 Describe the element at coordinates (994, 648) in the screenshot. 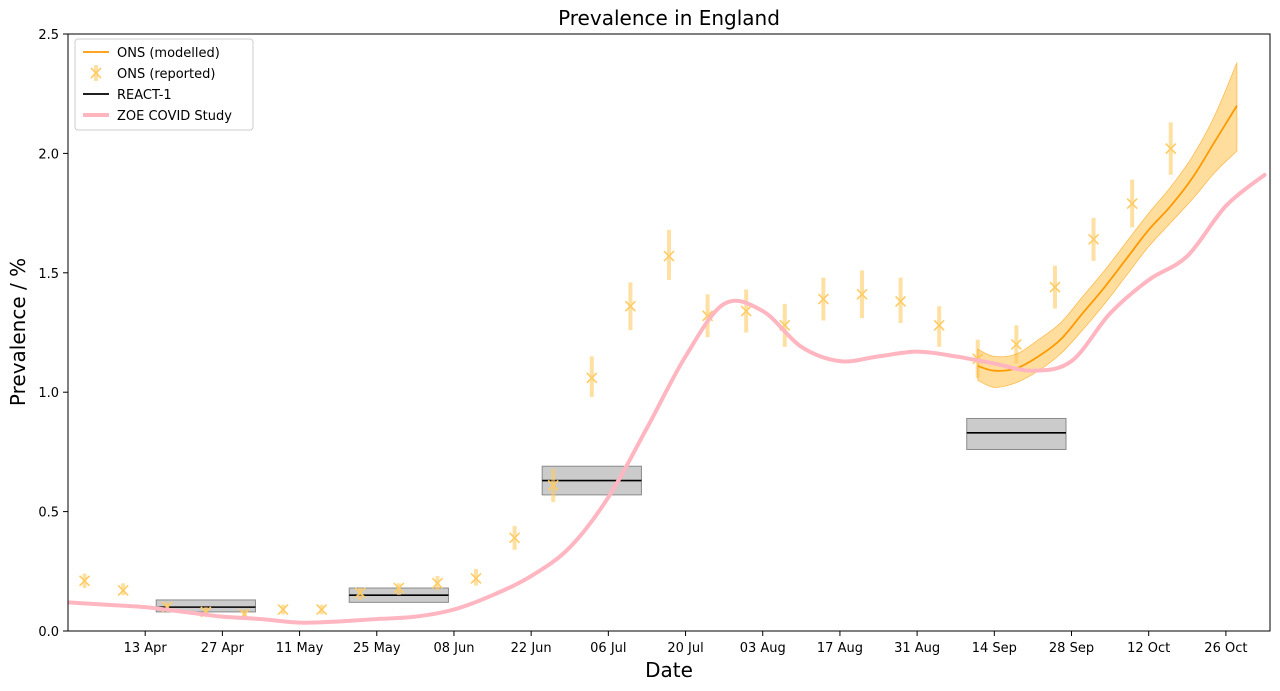

I see `x-tick-label-11: 14 Sep` at that location.